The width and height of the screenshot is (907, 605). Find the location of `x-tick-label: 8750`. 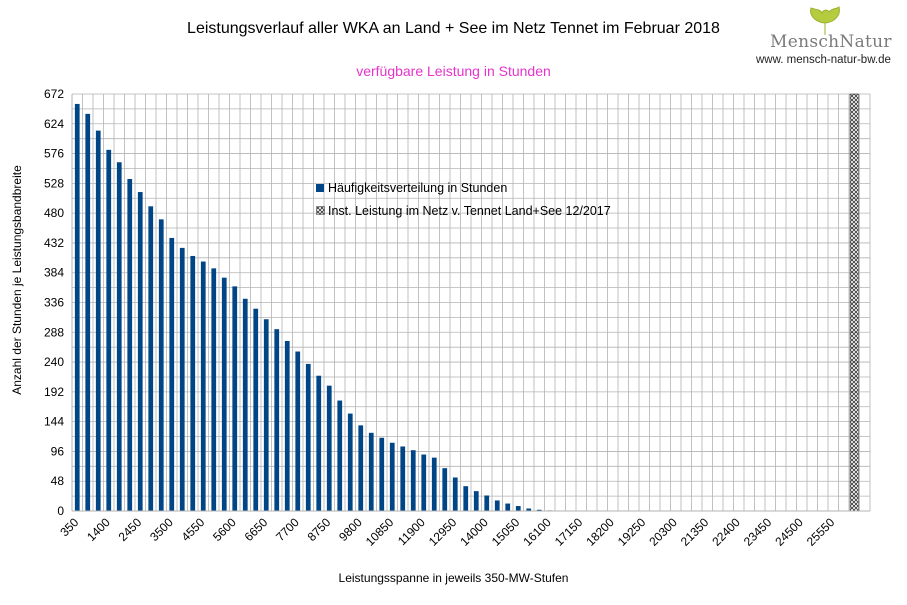

x-tick-label: 8750 is located at coordinates (319, 529).